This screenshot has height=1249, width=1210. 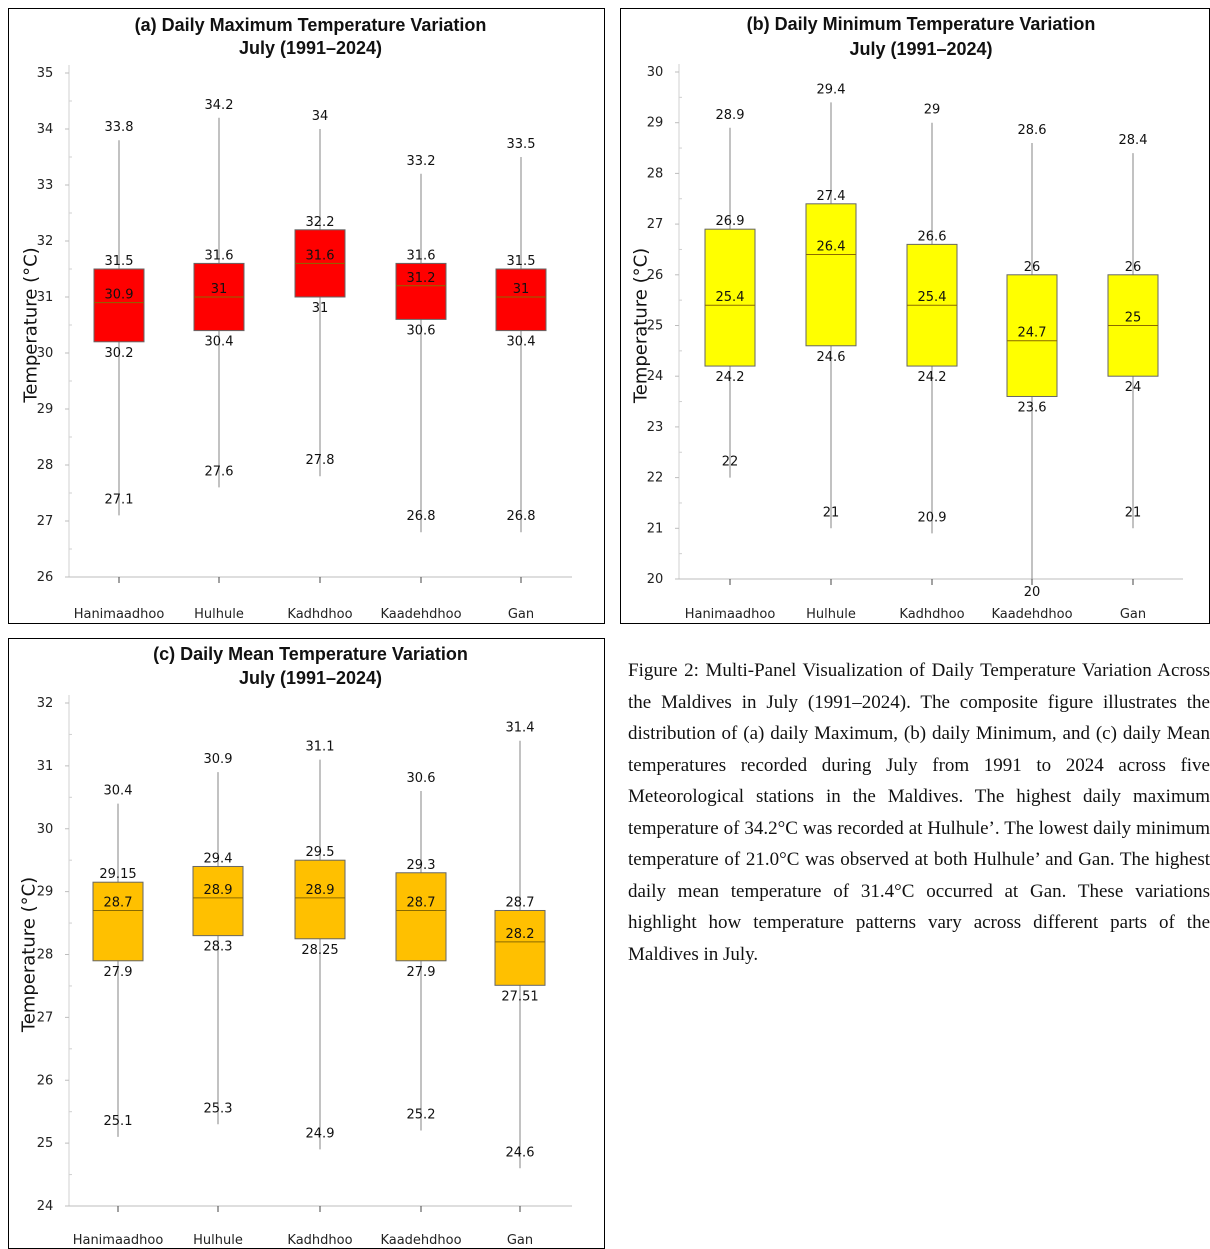 What do you see at coordinates (1031, 614) in the screenshot?
I see `x-tick-label-kaadehdhoo: Kaadehdhoo` at bounding box center [1031, 614].